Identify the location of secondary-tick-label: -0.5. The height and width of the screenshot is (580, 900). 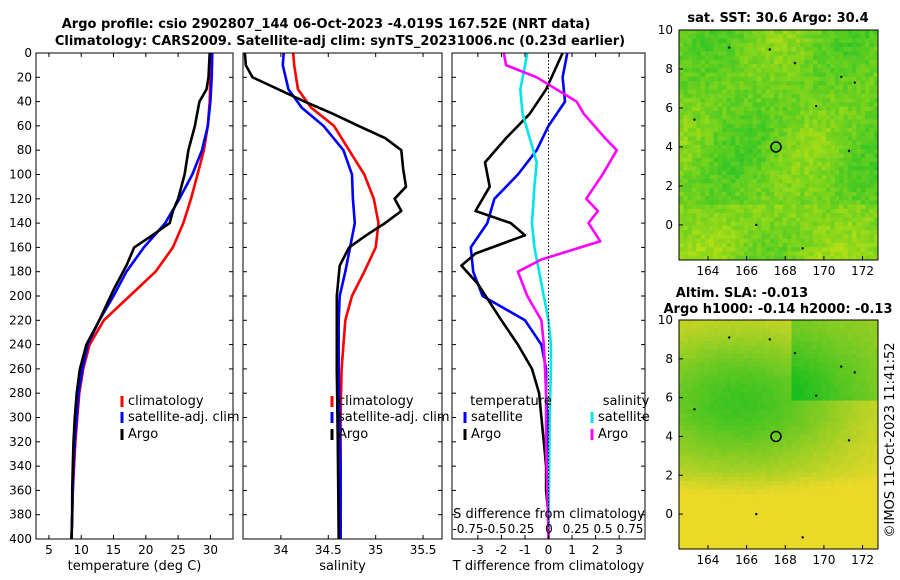
(494, 529).